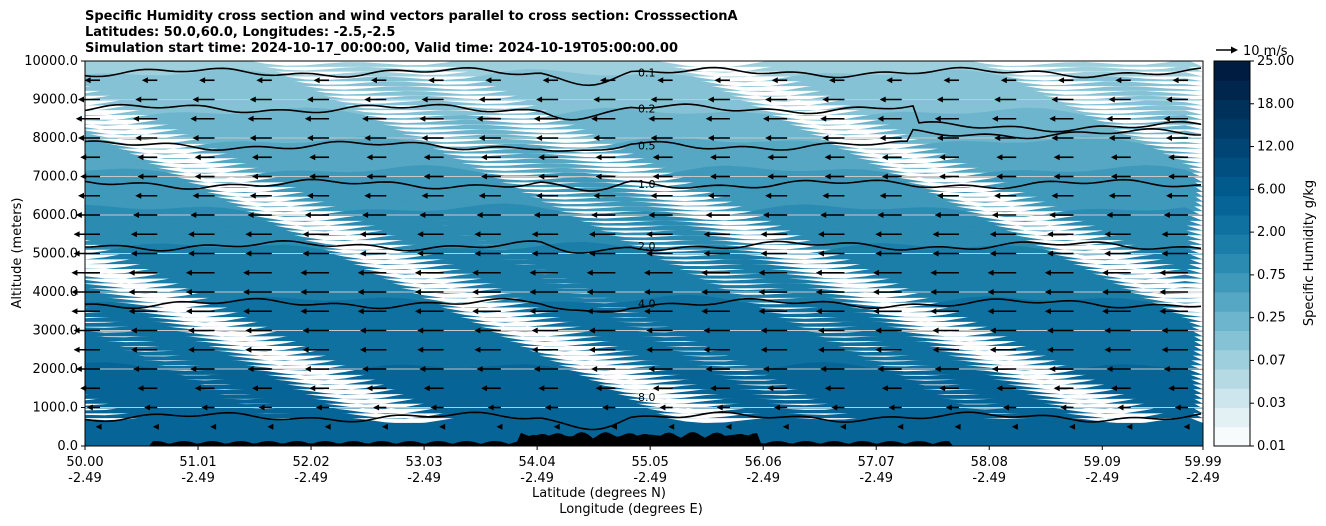  Describe the element at coordinates (56, 331) in the screenshot. I see `y-tick-label: 3000.0` at that location.